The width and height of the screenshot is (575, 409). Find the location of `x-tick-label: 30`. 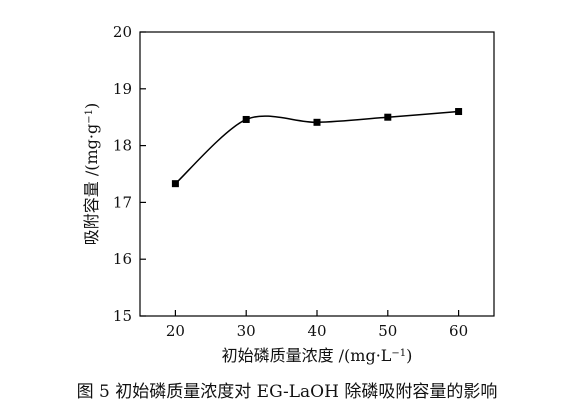

x-tick-label: 30 is located at coordinates (246, 331).